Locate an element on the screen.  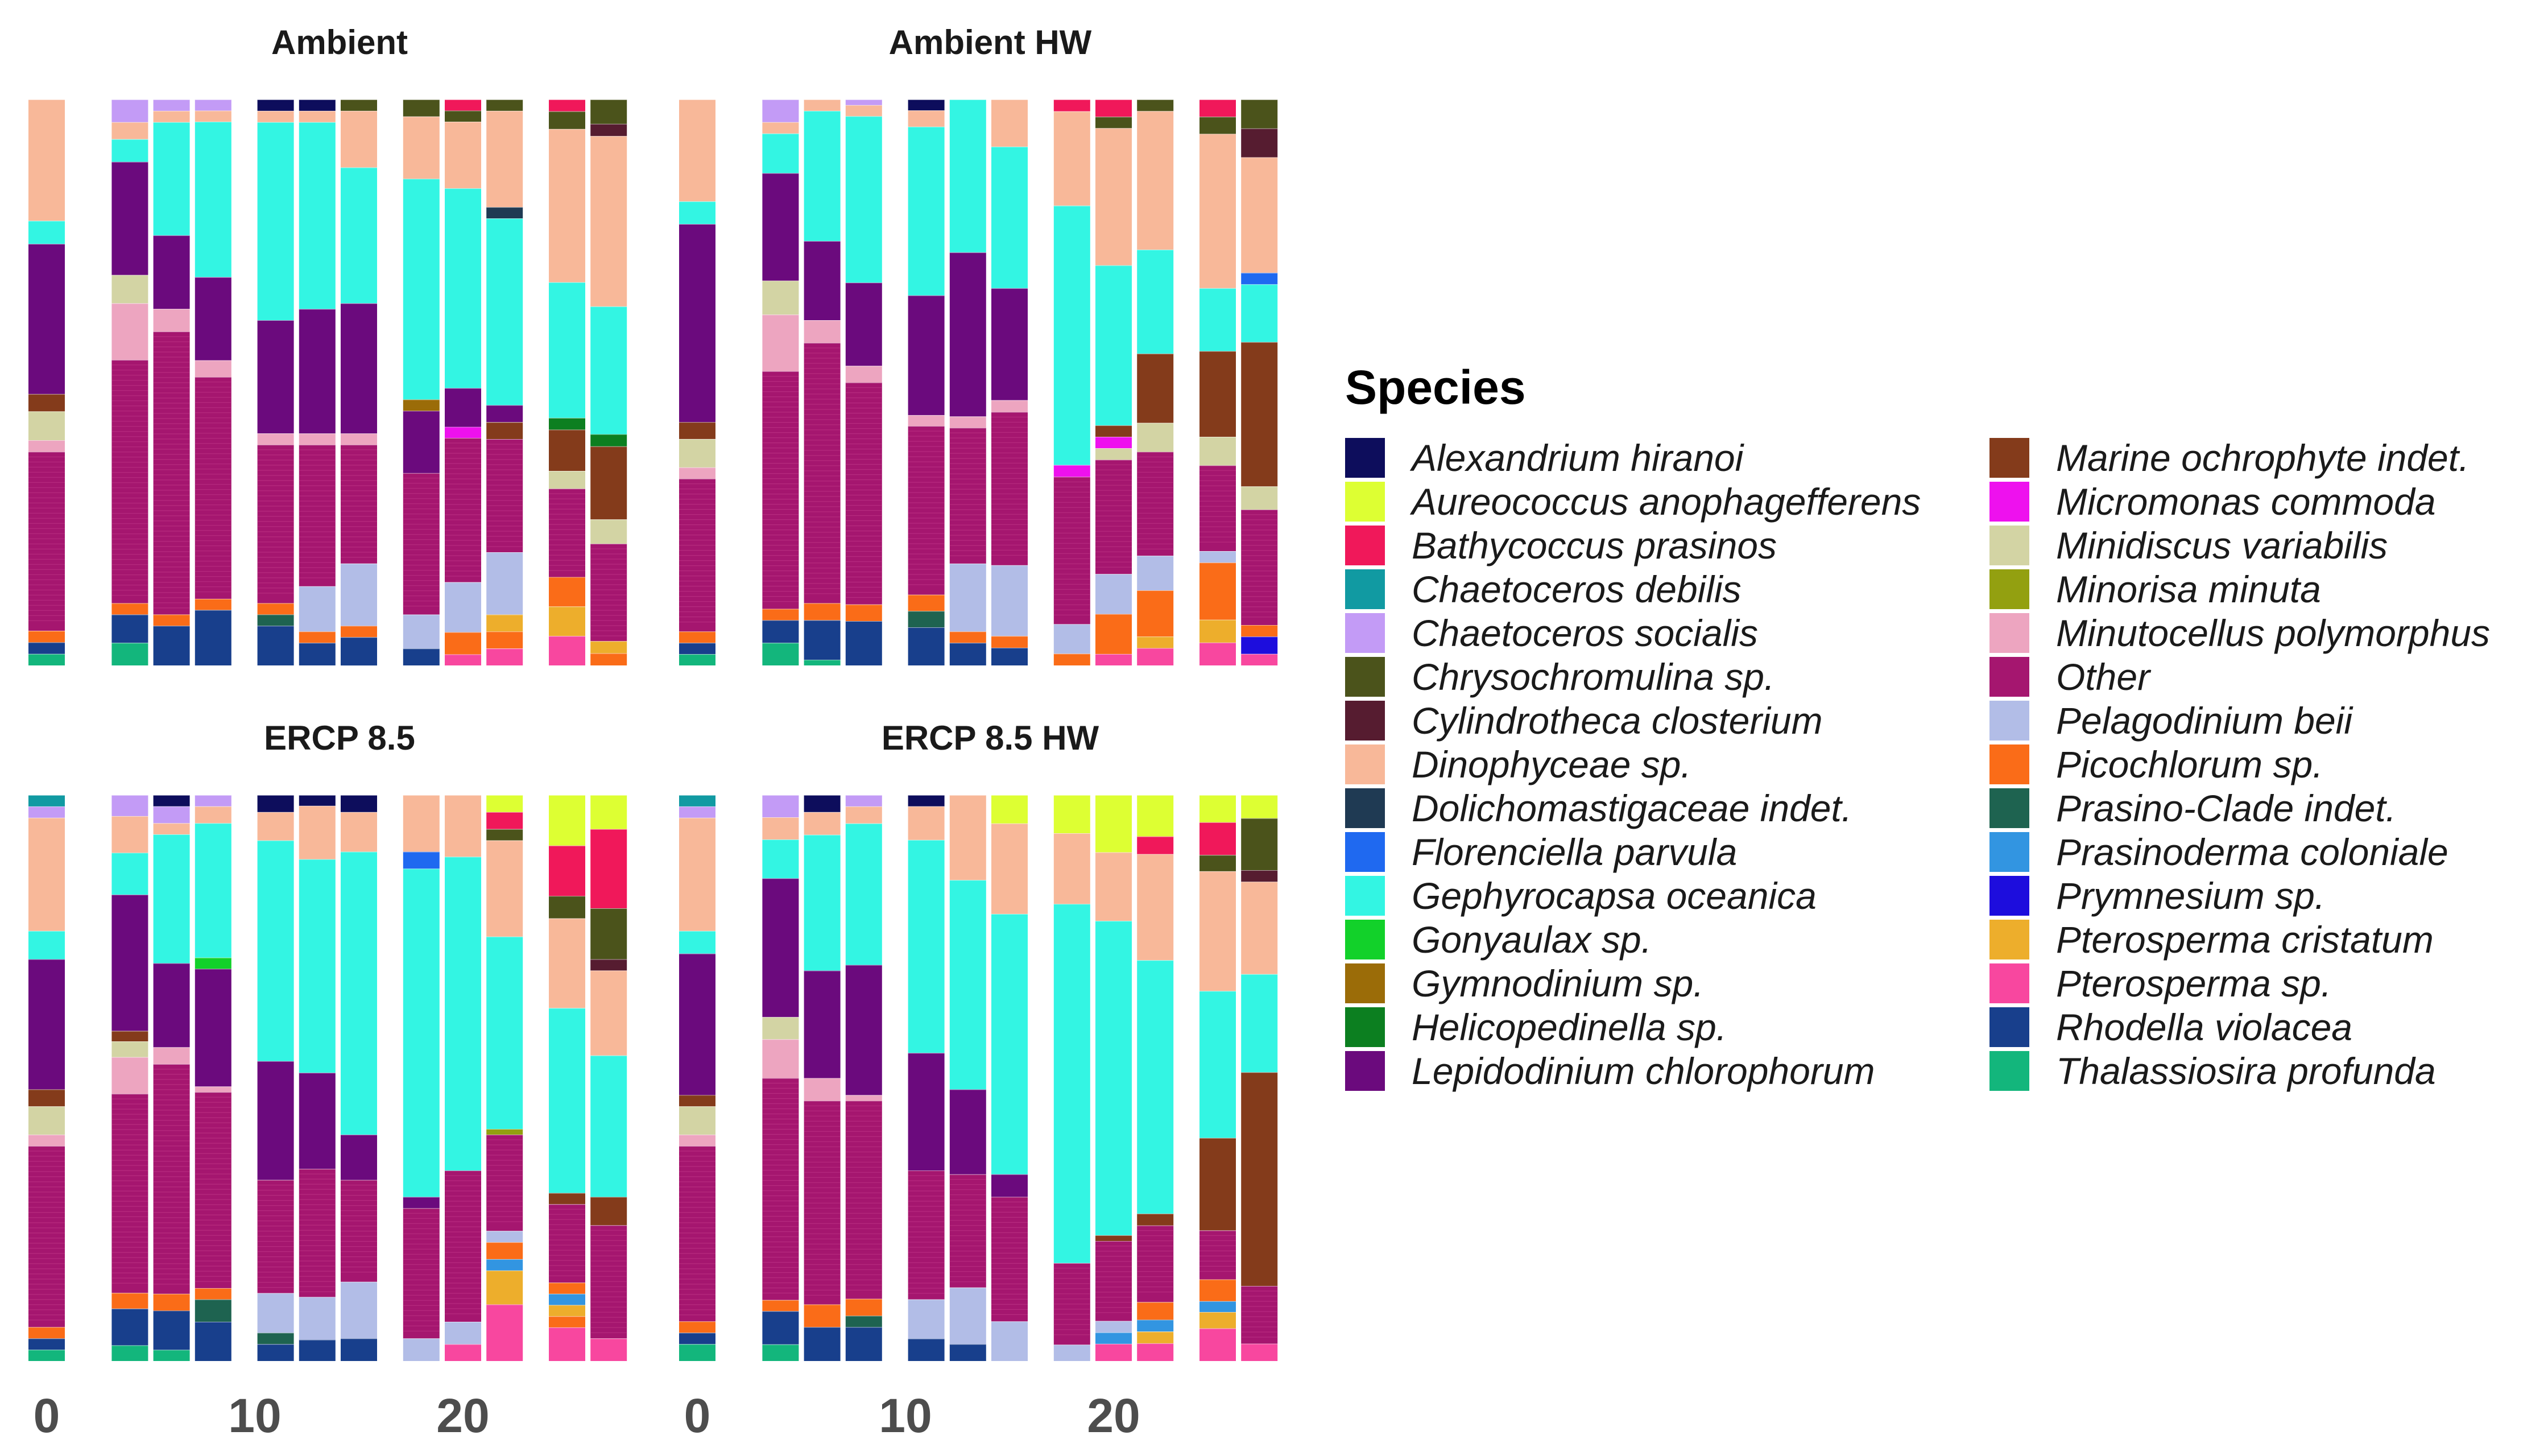
x-tick-label: 20 is located at coordinates (462, 1415).